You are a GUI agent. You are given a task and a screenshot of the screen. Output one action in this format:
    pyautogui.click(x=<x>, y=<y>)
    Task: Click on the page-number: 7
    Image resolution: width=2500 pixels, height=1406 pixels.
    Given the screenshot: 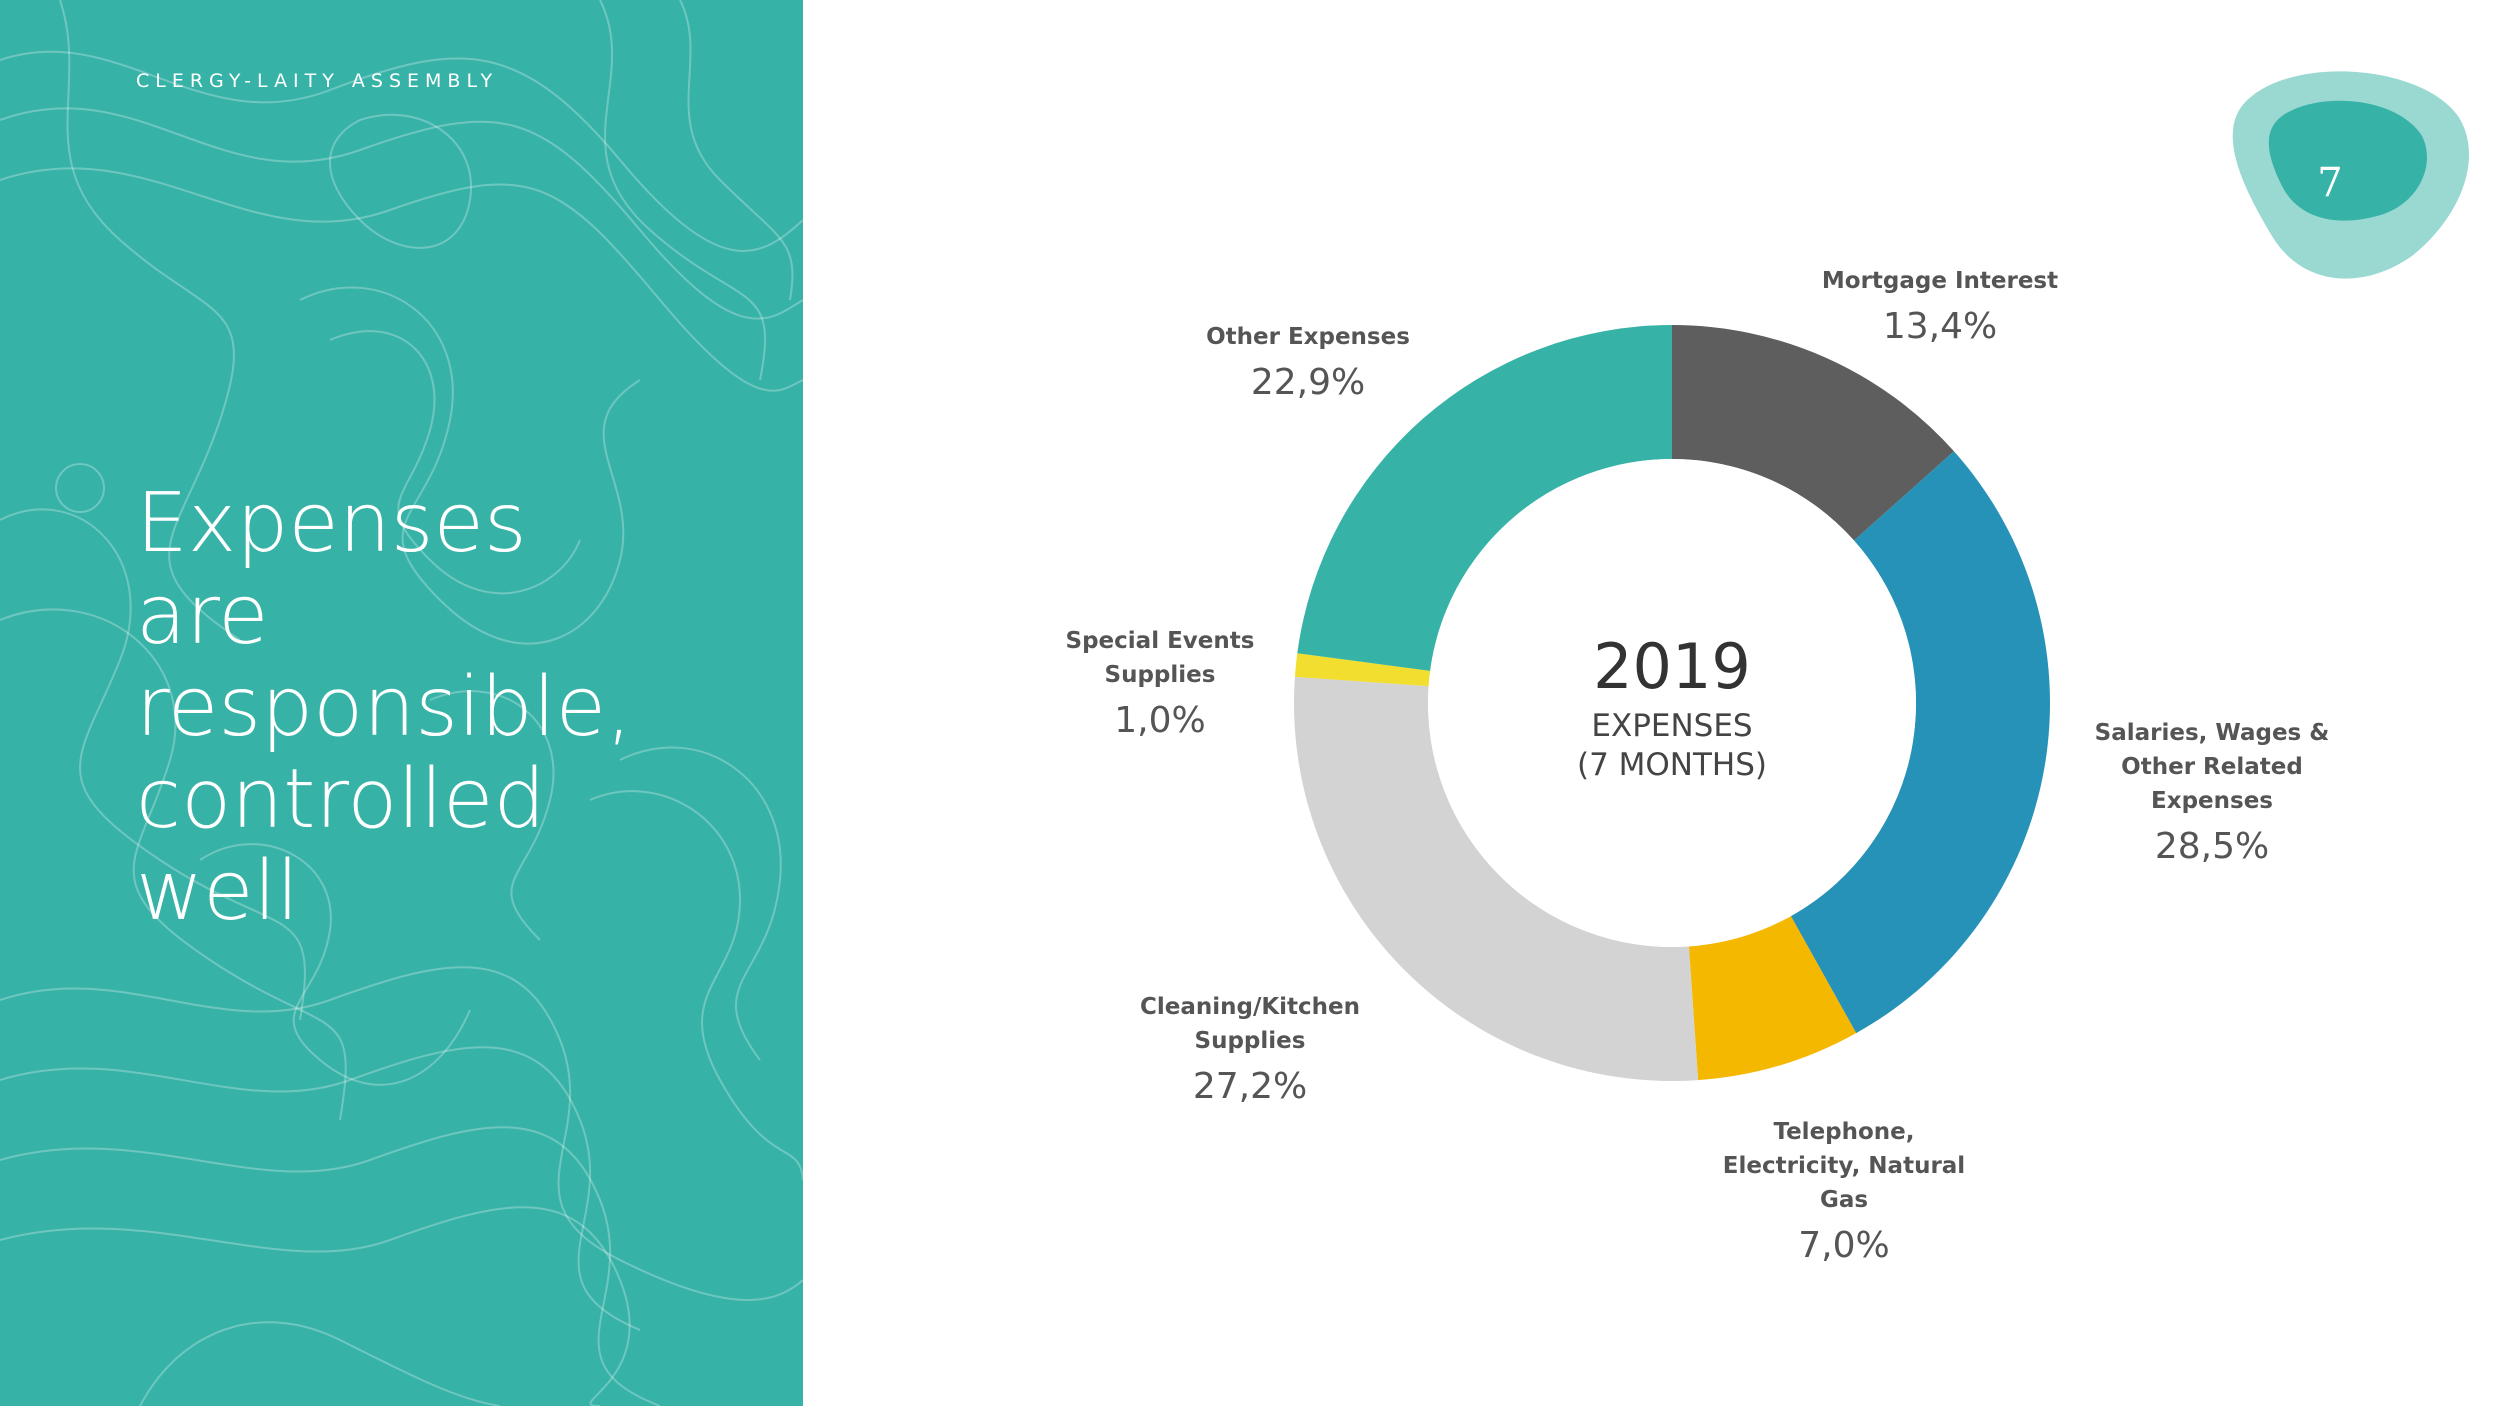 What is the action you would take?
    pyautogui.click(x=2330, y=183)
    